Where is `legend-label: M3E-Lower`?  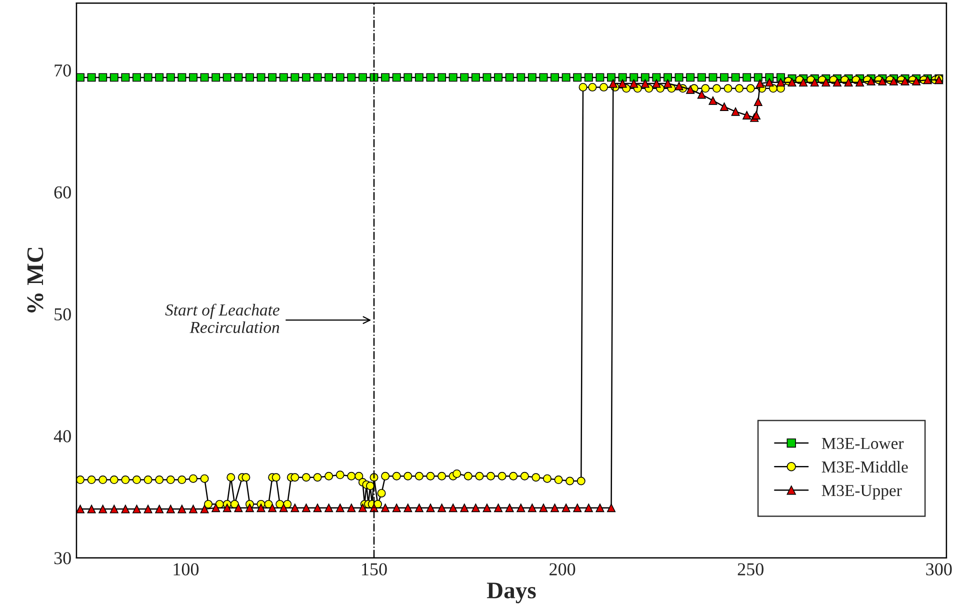 legend-label: M3E-Lower is located at coordinates (863, 444).